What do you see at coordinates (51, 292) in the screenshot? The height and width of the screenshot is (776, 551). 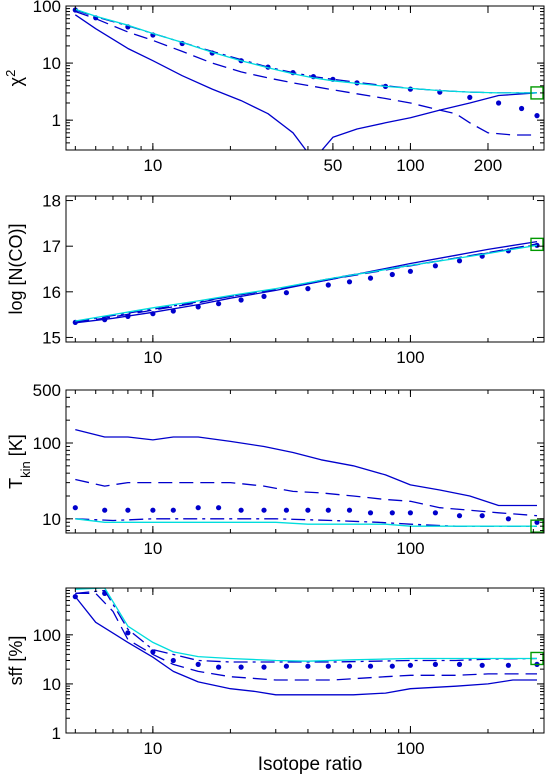 I see `y-tick-label: 16` at bounding box center [51, 292].